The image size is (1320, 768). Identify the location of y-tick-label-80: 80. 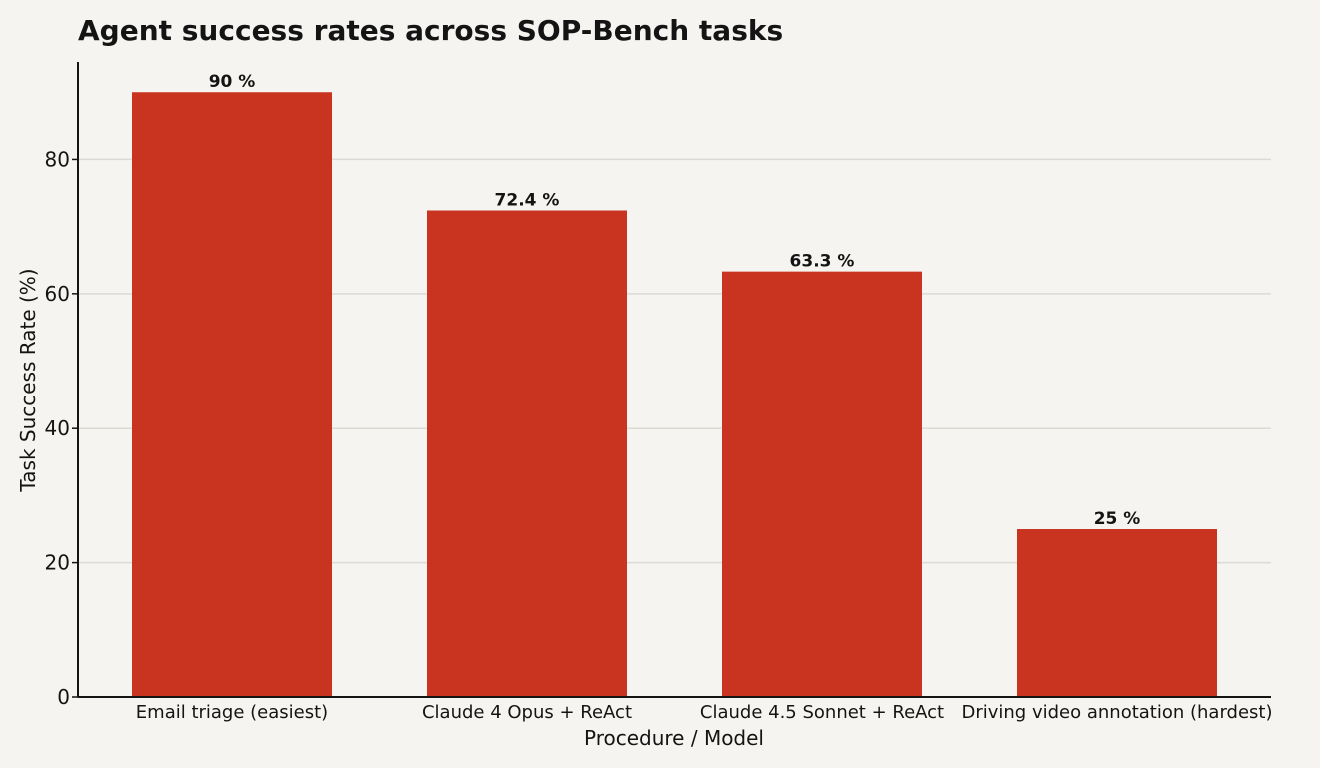
(57, 159).